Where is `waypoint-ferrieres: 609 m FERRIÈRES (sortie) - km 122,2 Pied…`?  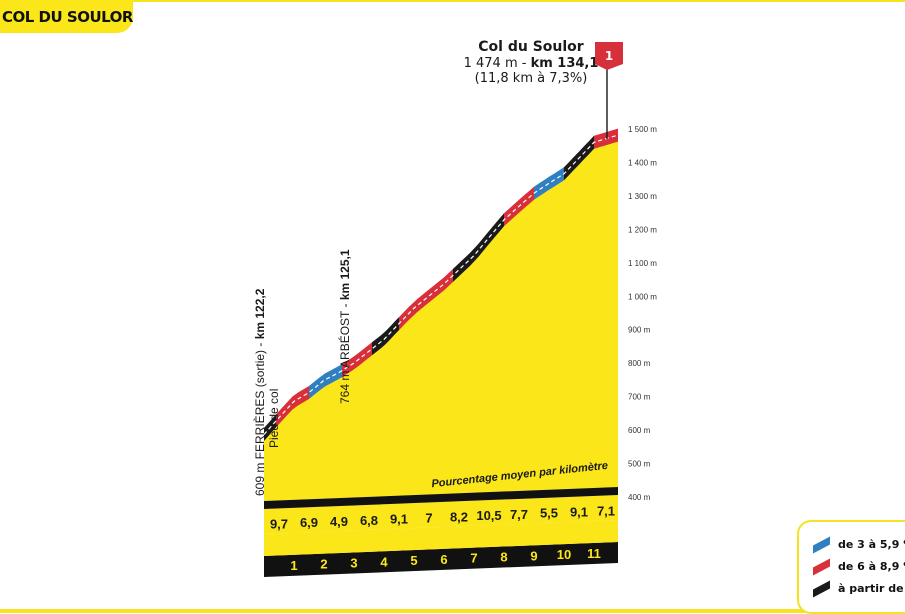
waypoint-ferrieres: 609 m FERRIÈRES (sortie) - km 122,2 Pied… is located at coordinates (266, 392).